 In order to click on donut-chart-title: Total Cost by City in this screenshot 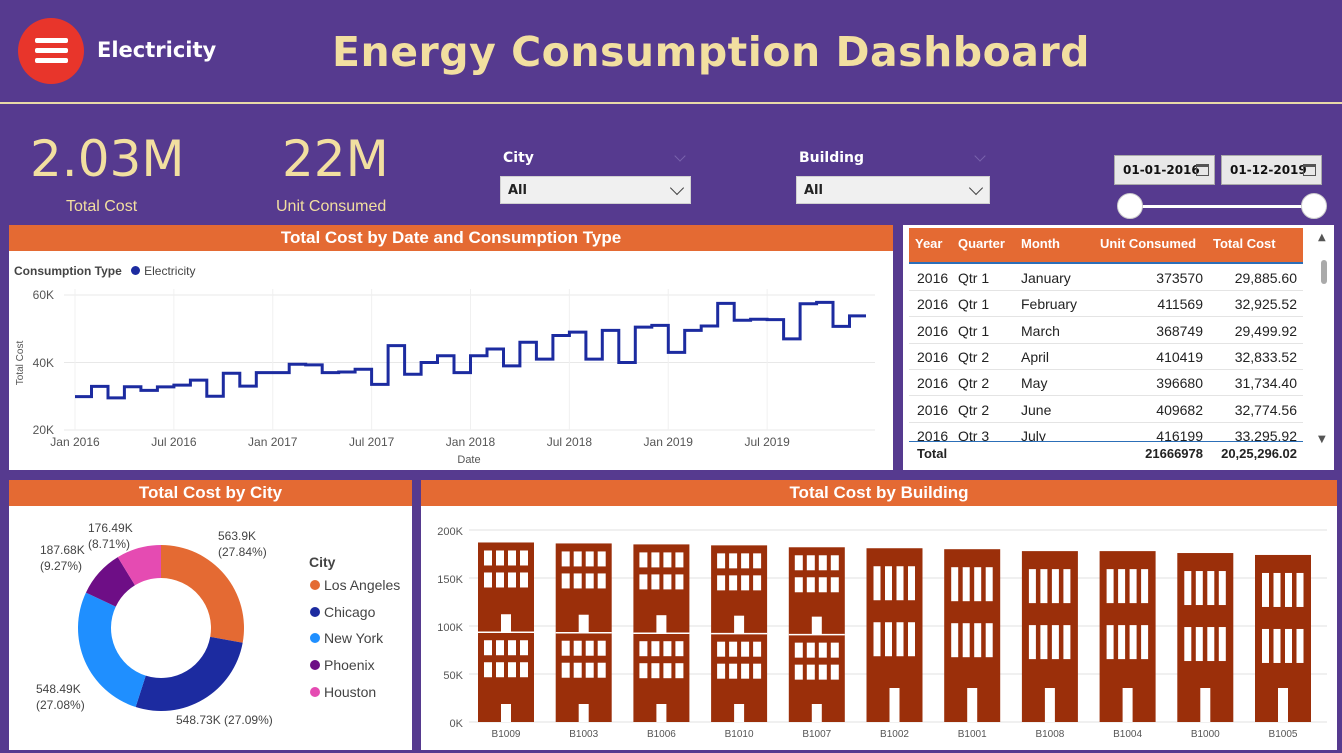, I will do `click(210, 493)`.